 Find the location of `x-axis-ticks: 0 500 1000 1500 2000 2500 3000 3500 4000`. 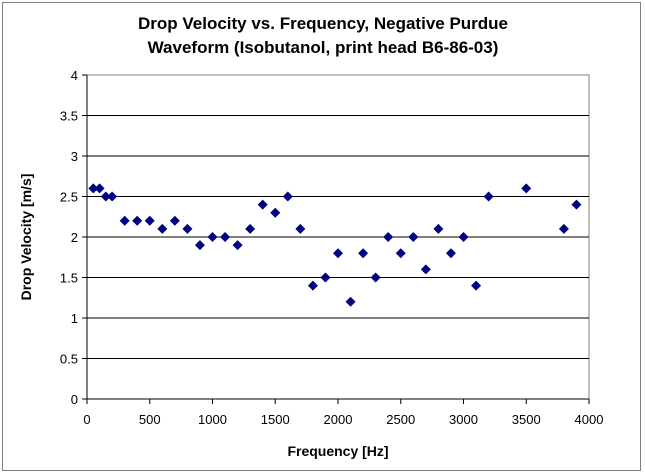

x-axis-ticks: 0 500 1000 1500 2000 2500 3000 3500 4000 is located at coordinates (343, 413).